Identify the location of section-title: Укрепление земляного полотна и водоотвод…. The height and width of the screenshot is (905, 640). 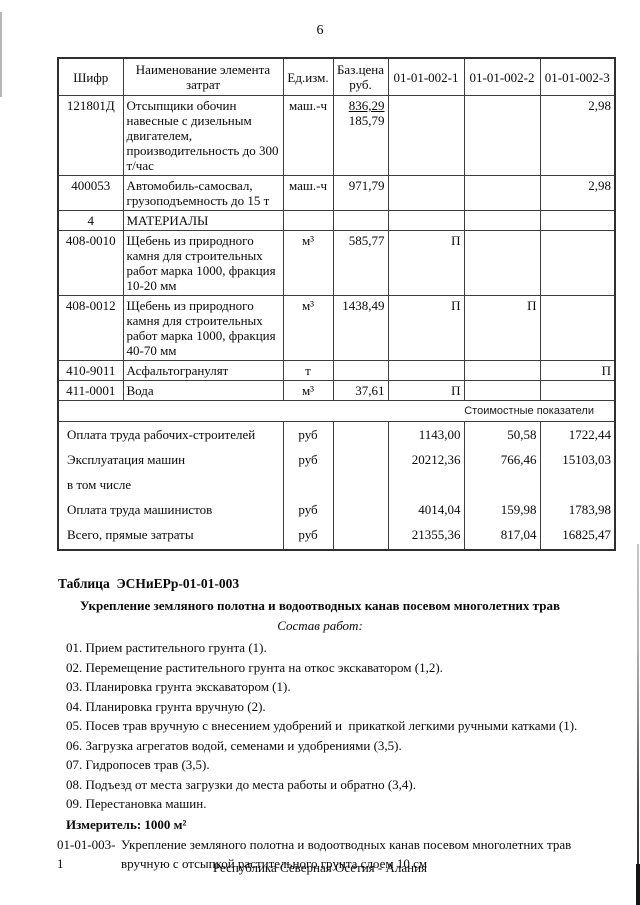
(320, 605).